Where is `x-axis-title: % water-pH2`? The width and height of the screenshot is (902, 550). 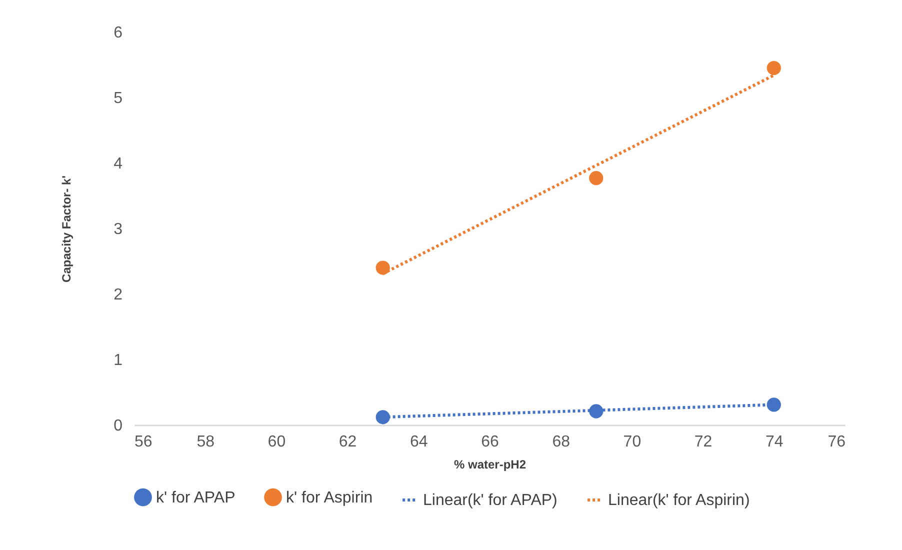
x-axis-title: % water-pH2 is located at coordinates (490, 465).